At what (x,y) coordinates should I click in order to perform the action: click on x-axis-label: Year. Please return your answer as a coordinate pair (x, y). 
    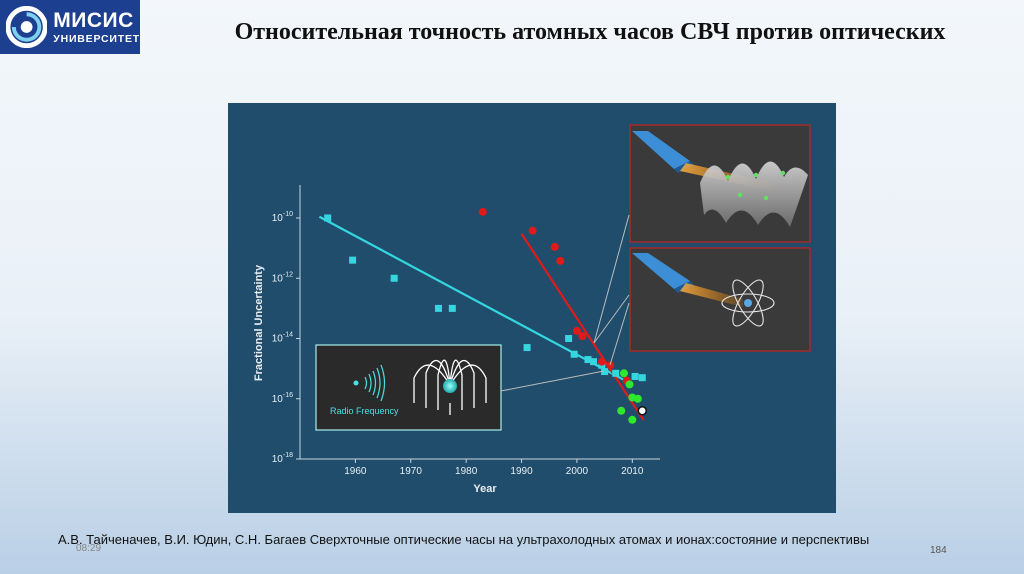
    Looking at the image, I should click on (485, 489).